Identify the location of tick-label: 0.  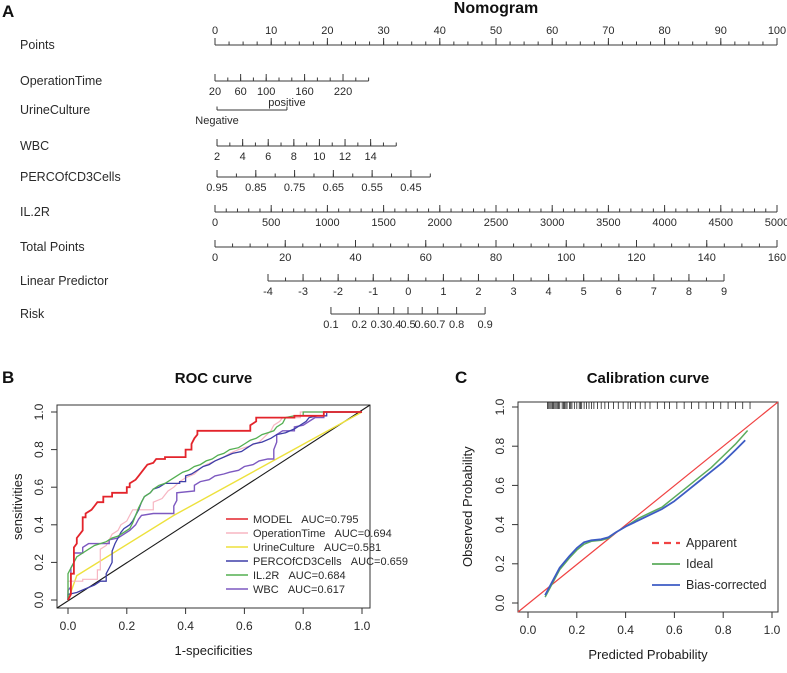
(215, 223).